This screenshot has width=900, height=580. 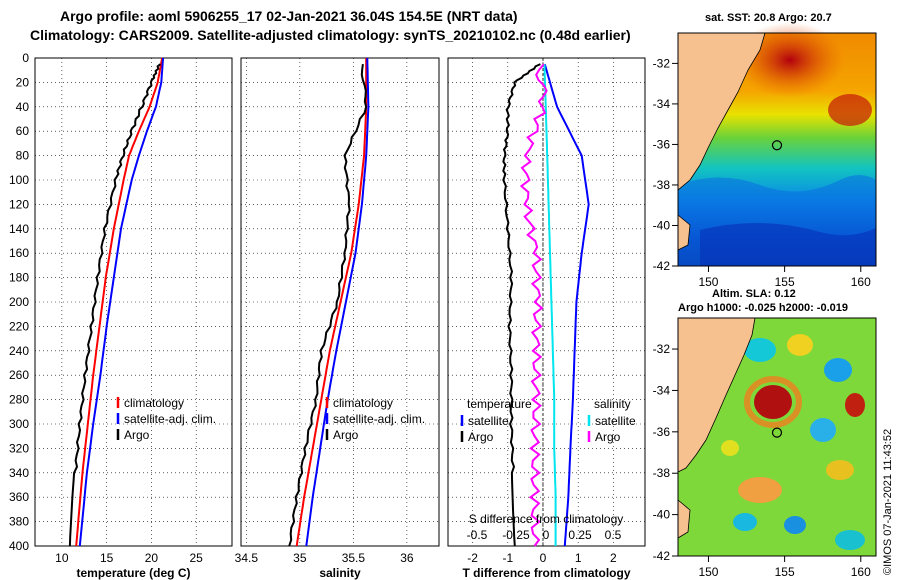 What do you see at coordinates (19, 180) in the screenshot?
I see `y-tick-label: 100` at bounding box center [19, 180].